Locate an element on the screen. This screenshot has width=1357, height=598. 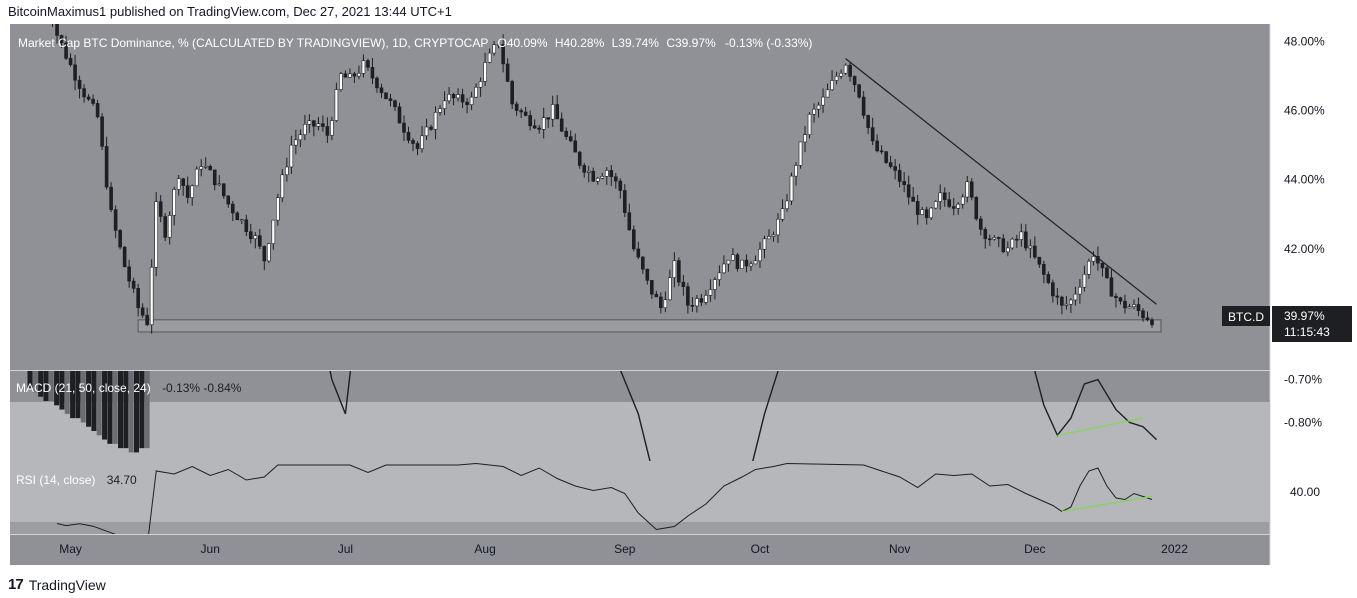
macd-values: -0.13% -0.84% is located at coordinates (202, 388).